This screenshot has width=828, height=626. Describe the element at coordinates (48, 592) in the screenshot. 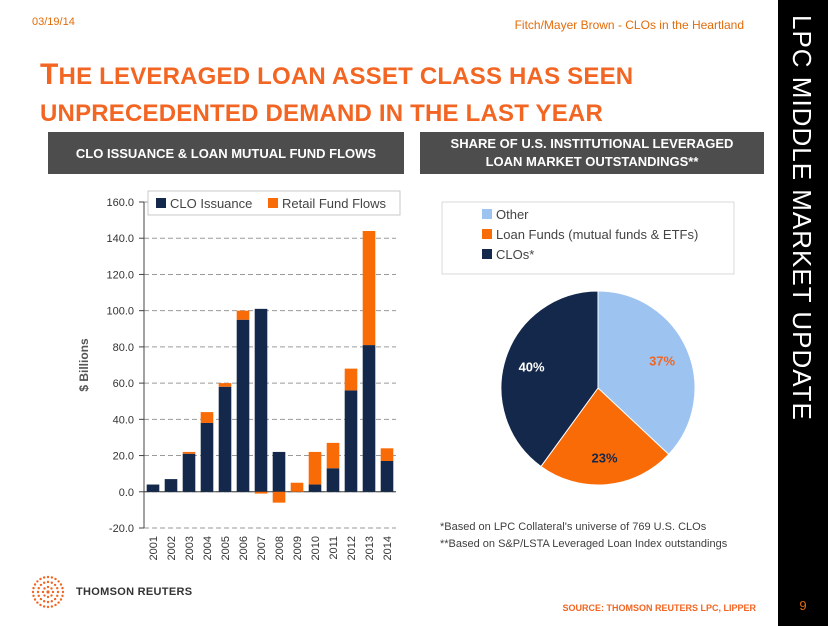

I see `thomson-reuters-logo-icon` at that location.